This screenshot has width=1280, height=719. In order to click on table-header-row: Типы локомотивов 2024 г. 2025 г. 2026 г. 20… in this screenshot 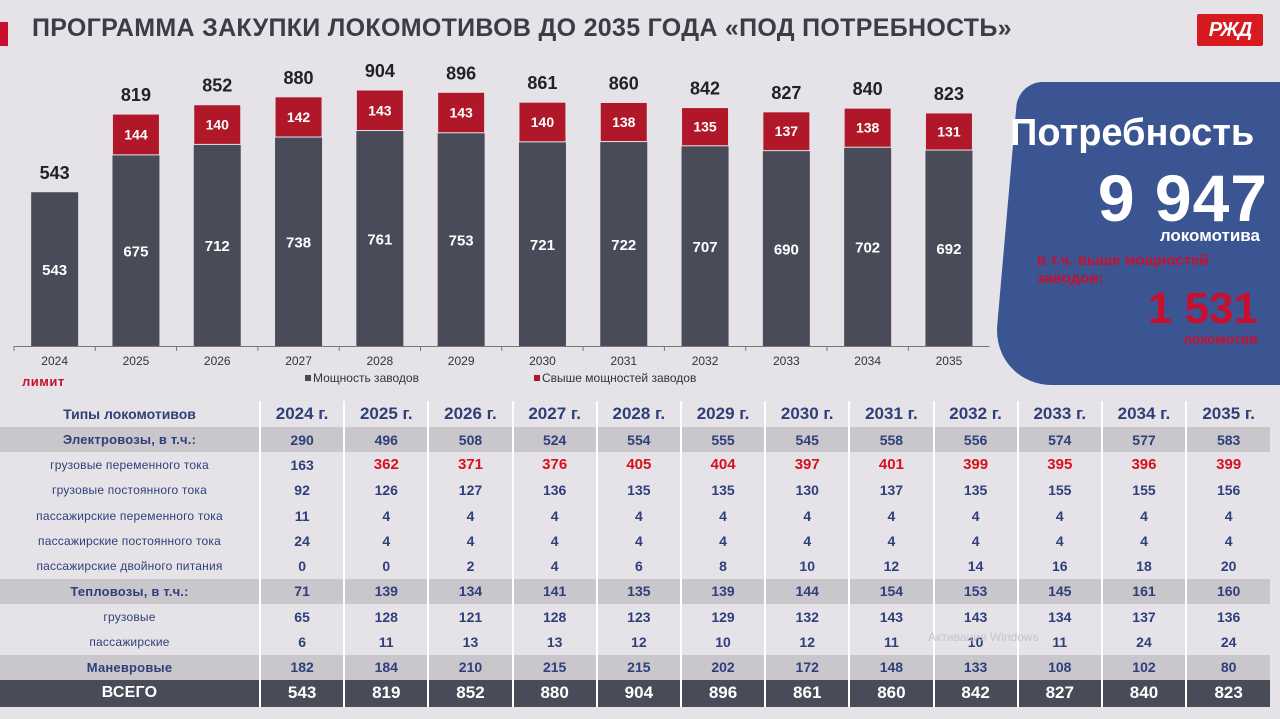, I will do `click(635, 414)`.